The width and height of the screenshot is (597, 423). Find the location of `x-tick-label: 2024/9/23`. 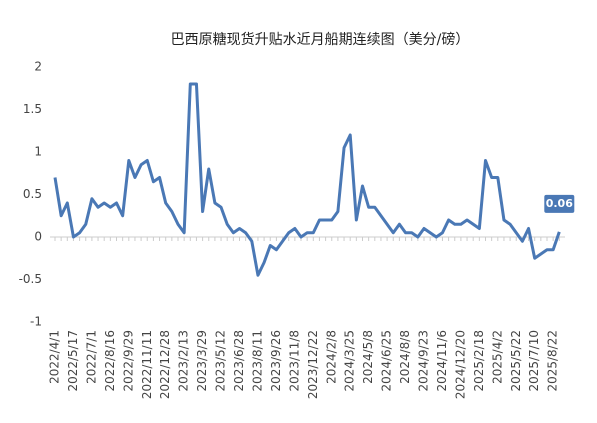

x-tick-label: 2024/9/23 is located at coordinates (424, 361).